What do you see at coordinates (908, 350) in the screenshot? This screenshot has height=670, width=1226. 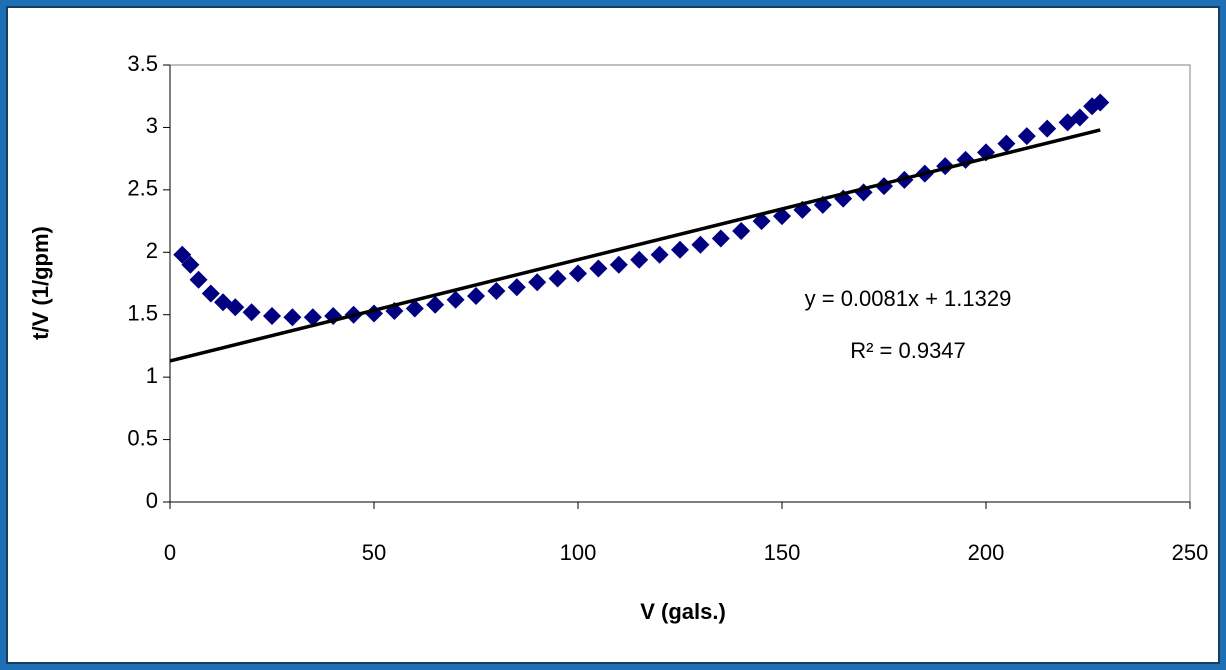 I see `trendline-r-squared: R² = 0.9347` at bounding box center [908, 350].